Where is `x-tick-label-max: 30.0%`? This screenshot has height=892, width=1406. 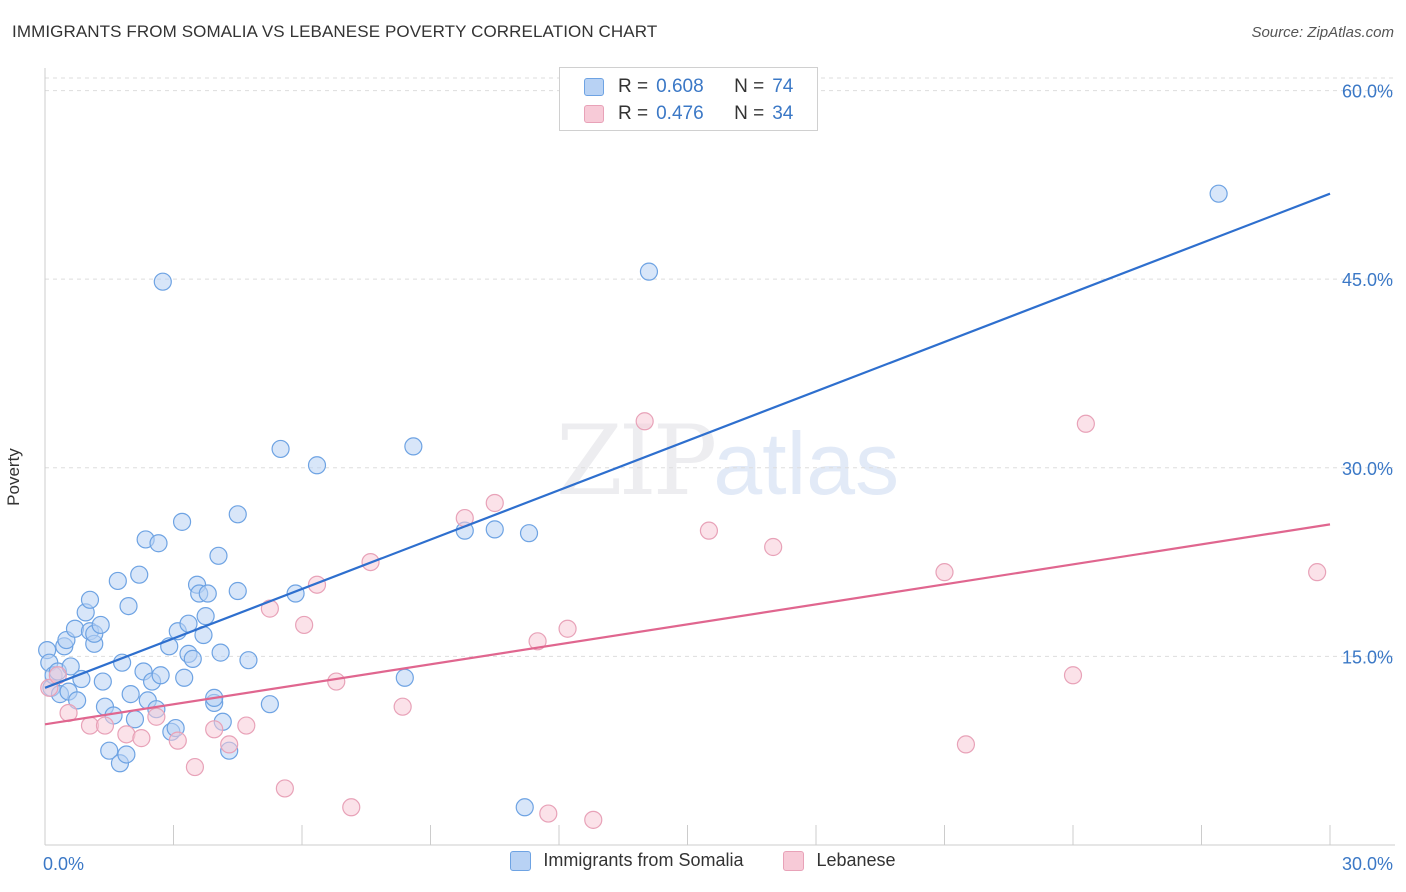
x-tick-label-max: 30.0% is located at coordinates (1367, 864).